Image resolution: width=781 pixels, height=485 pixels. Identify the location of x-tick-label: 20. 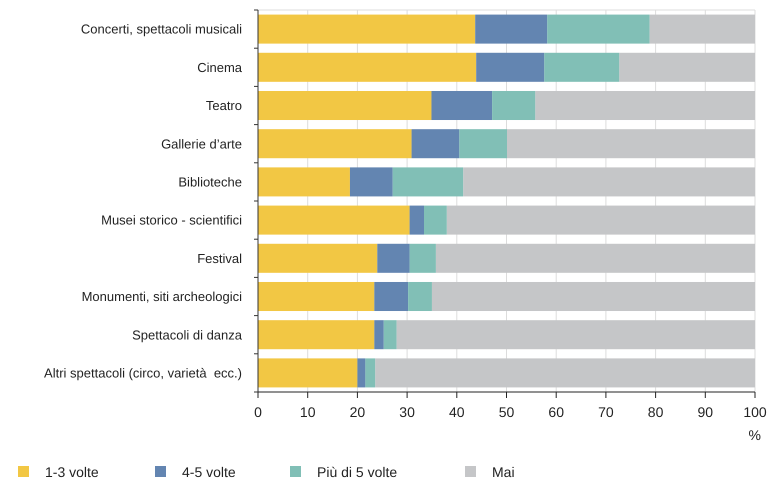
(358, 412).